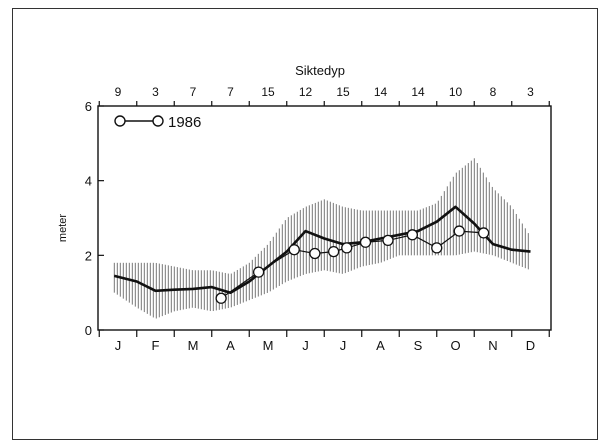 The image size is (610, 448). What do you see at coordinates (230, 345) in the screenshot?
I see `month-label-3: A` at bounding box center [230, 345].